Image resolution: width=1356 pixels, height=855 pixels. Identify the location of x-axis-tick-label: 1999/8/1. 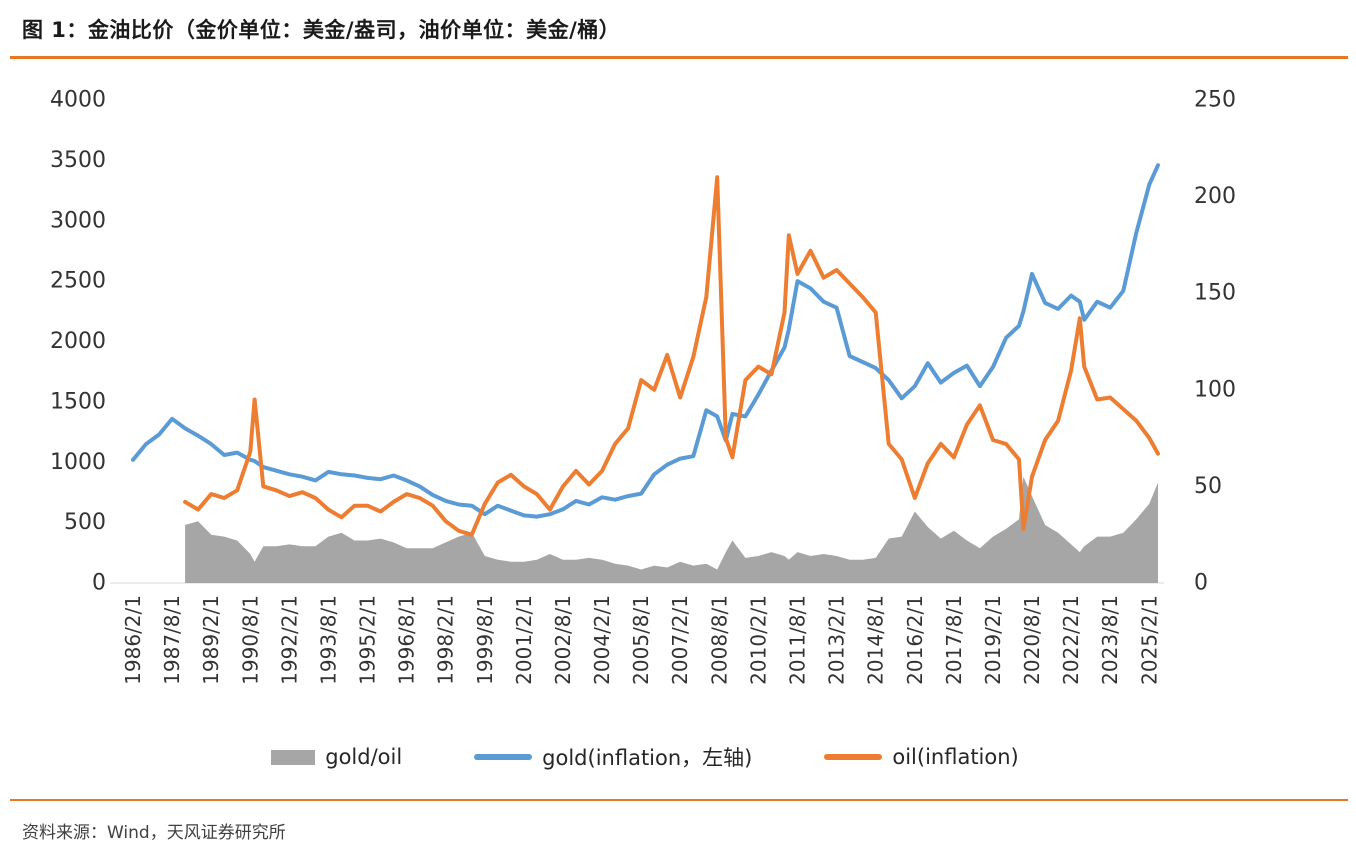
(485, 640).